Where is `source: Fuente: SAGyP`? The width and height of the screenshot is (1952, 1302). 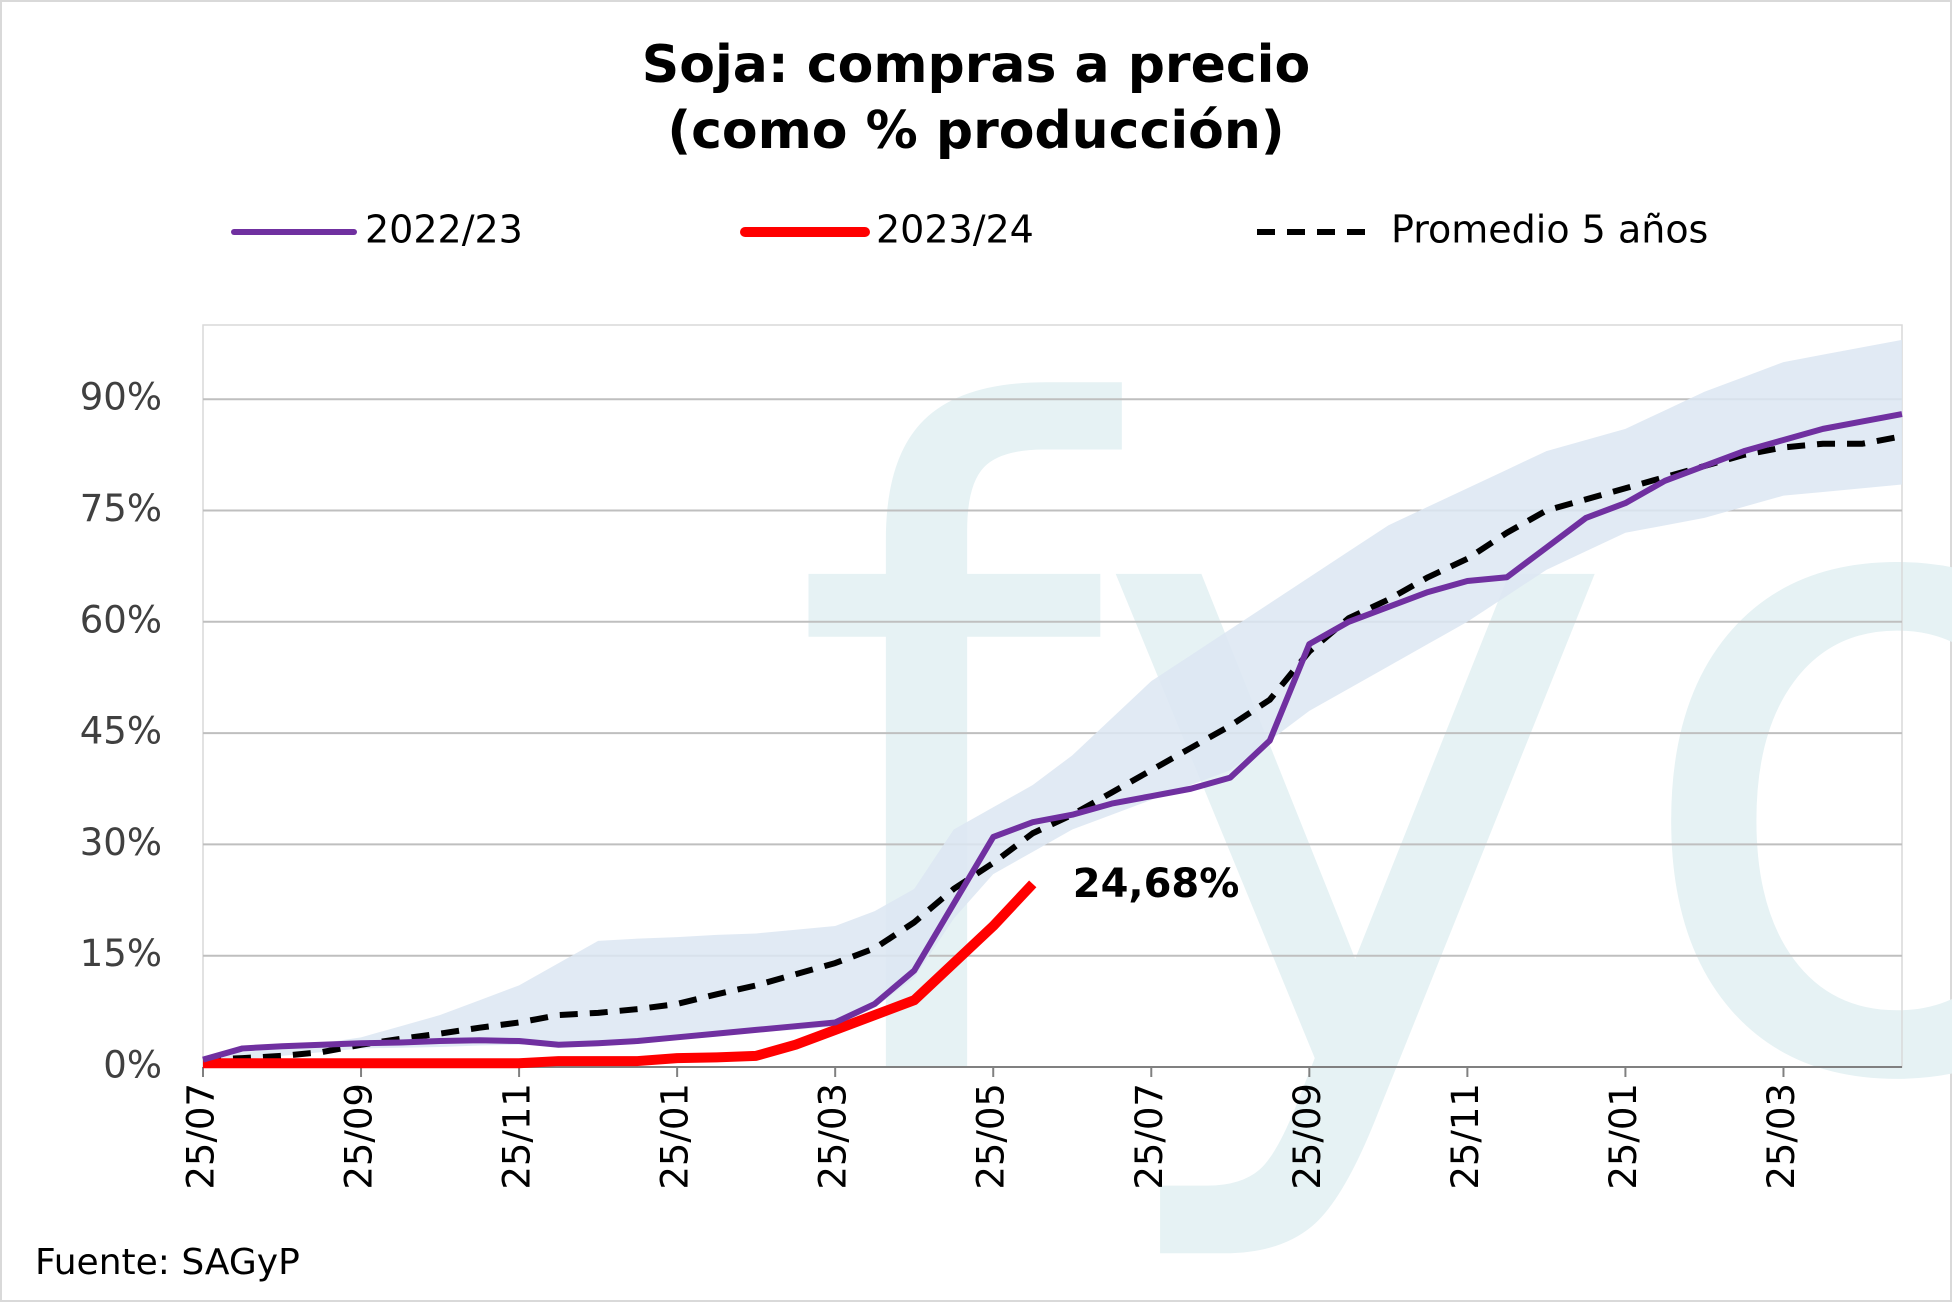 source: Fuente: SAGyP is located at coordinates (167, 1262).